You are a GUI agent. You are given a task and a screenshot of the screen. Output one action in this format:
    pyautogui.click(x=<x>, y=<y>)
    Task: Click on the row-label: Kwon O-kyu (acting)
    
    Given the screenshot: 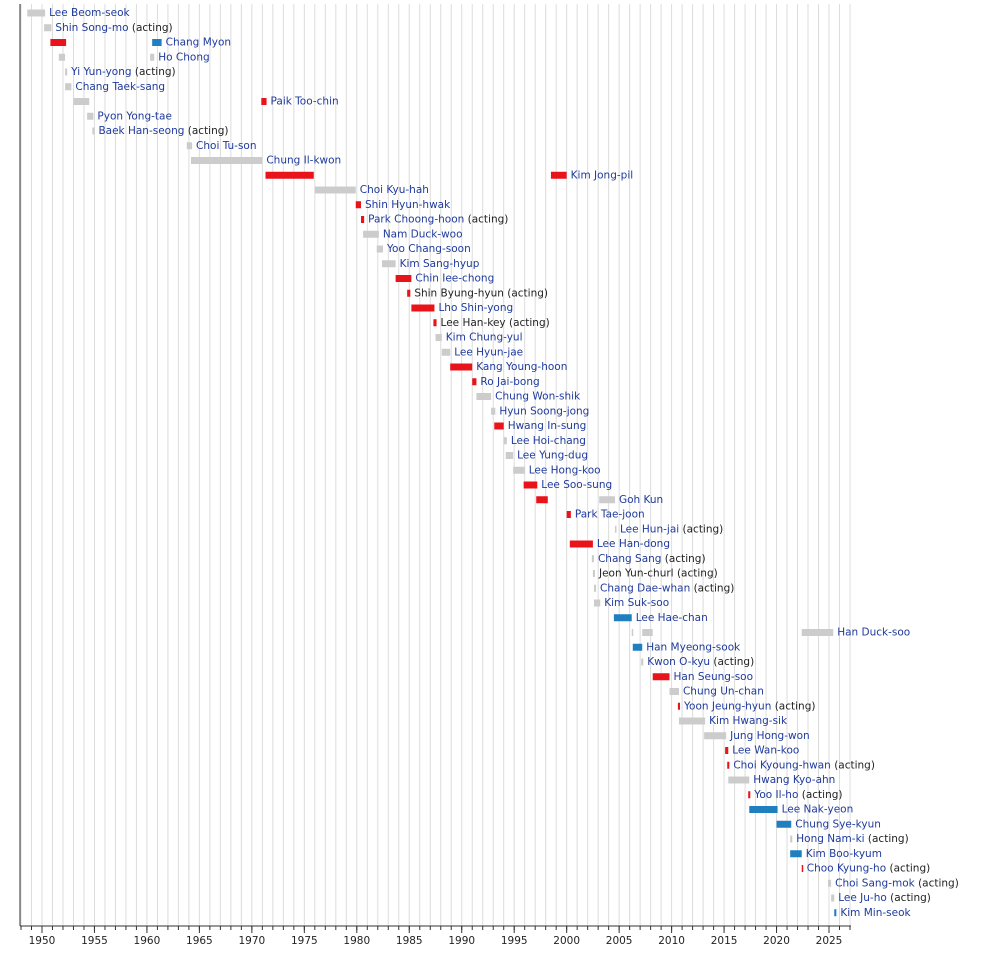 What is the action you would take?
    pyautogui.click(x=700, y=662)
    